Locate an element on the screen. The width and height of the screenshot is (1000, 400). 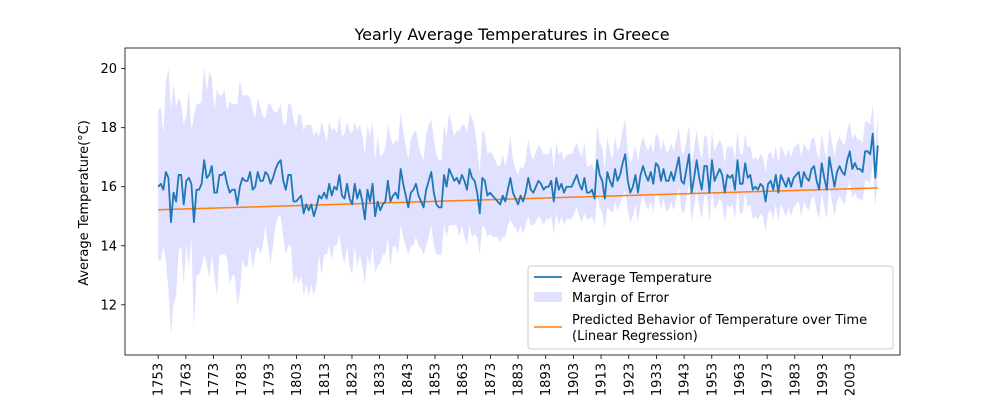
x-tick-label: 2003 is located at coordinates (851, 379).